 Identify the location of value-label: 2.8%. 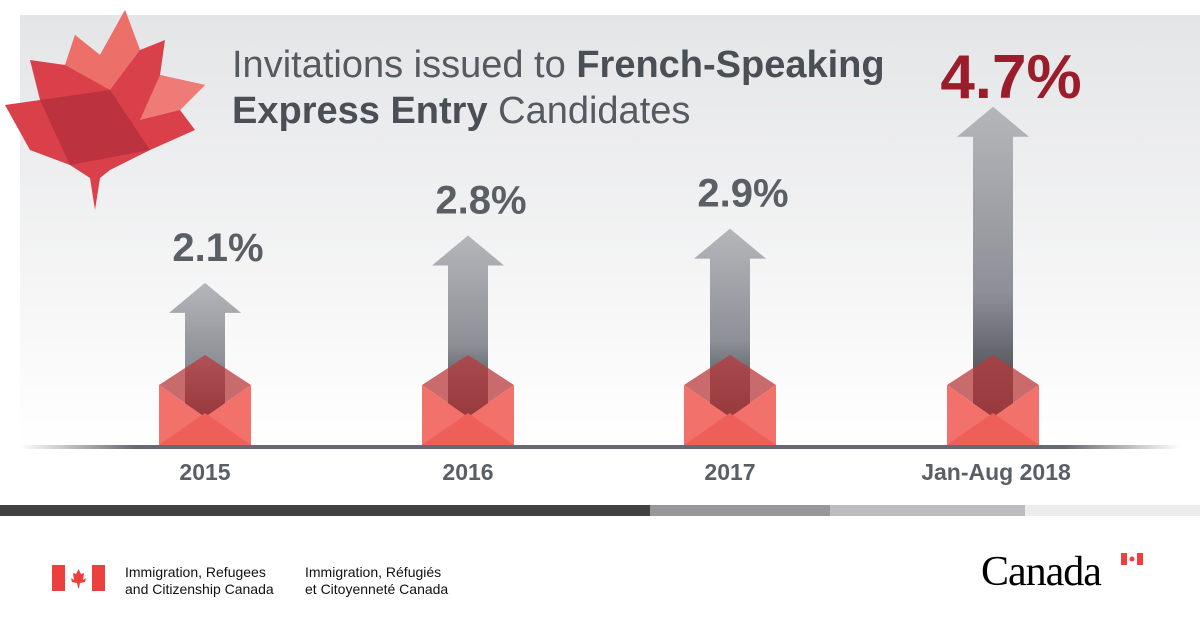
(480, 200).